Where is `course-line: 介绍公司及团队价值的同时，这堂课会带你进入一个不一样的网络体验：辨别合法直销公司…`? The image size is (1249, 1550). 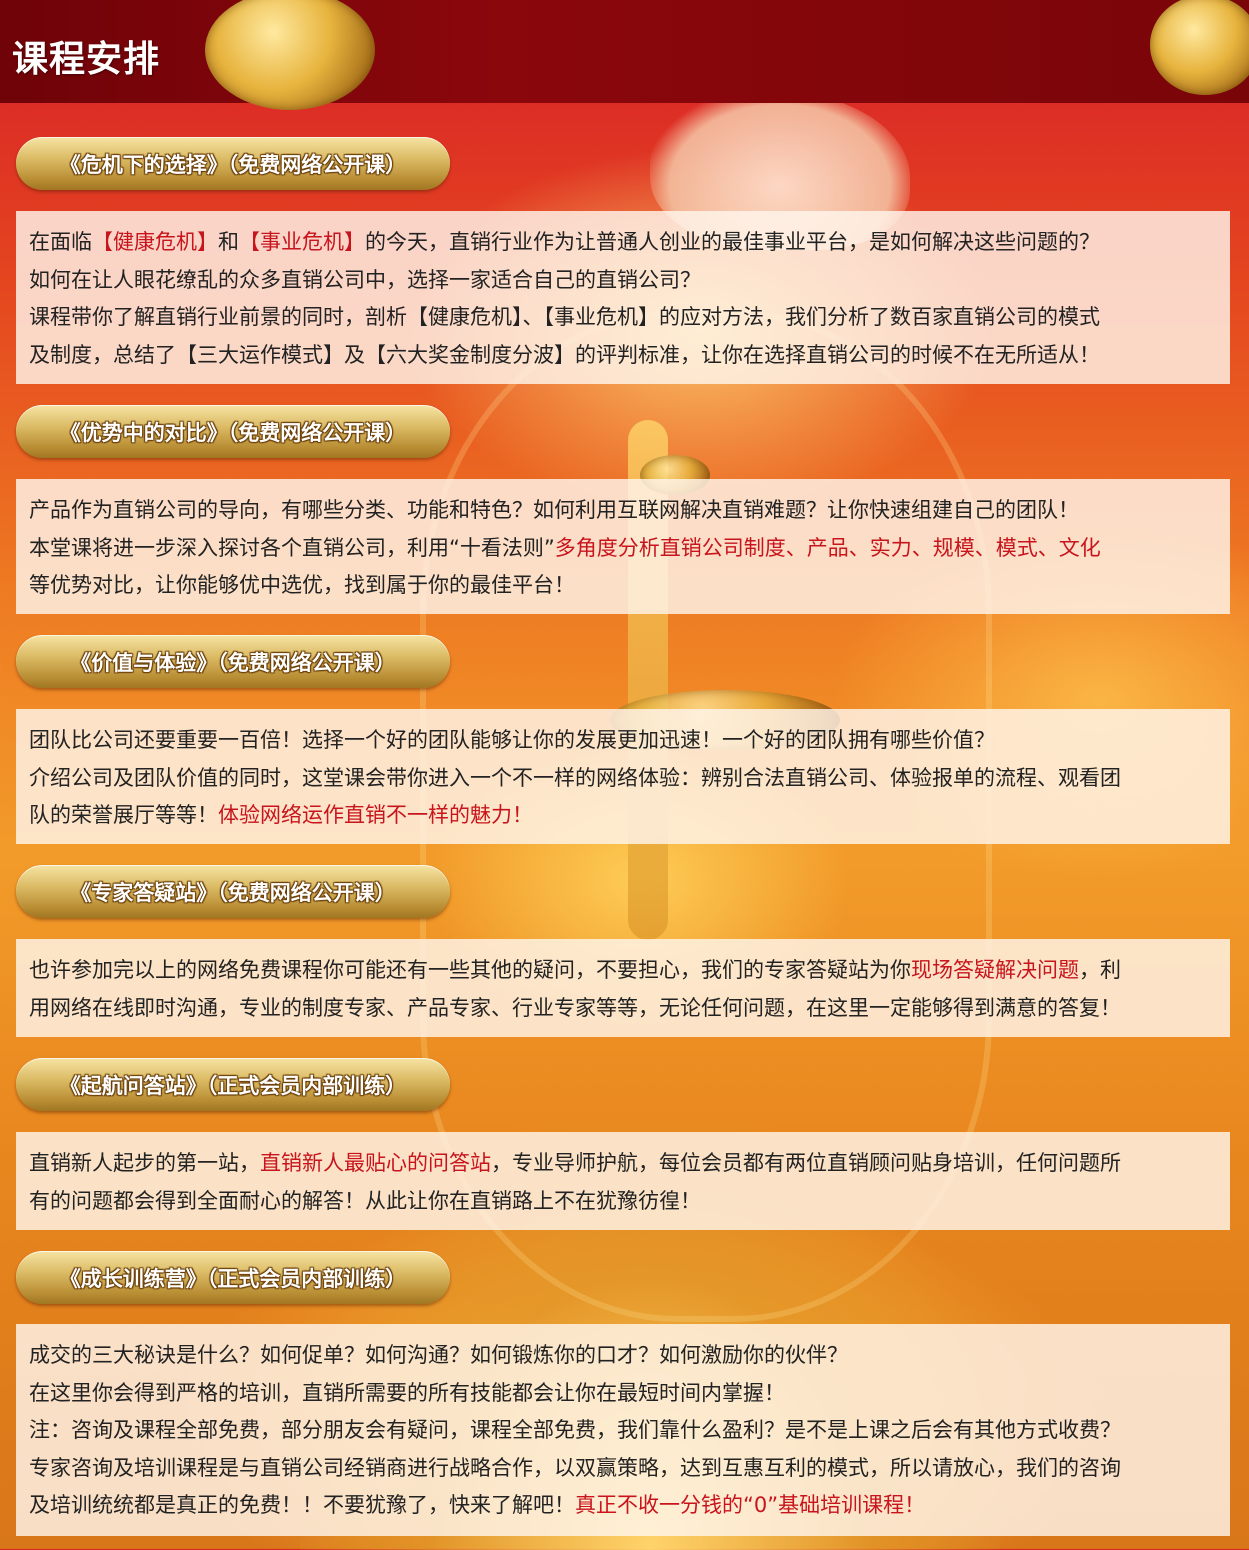
course-line: 介绍公司及团队价值的同时，这堂课会带你进入一个不一样的网络体验：辨别合法直销公司… is located at coordinates (575, 777).